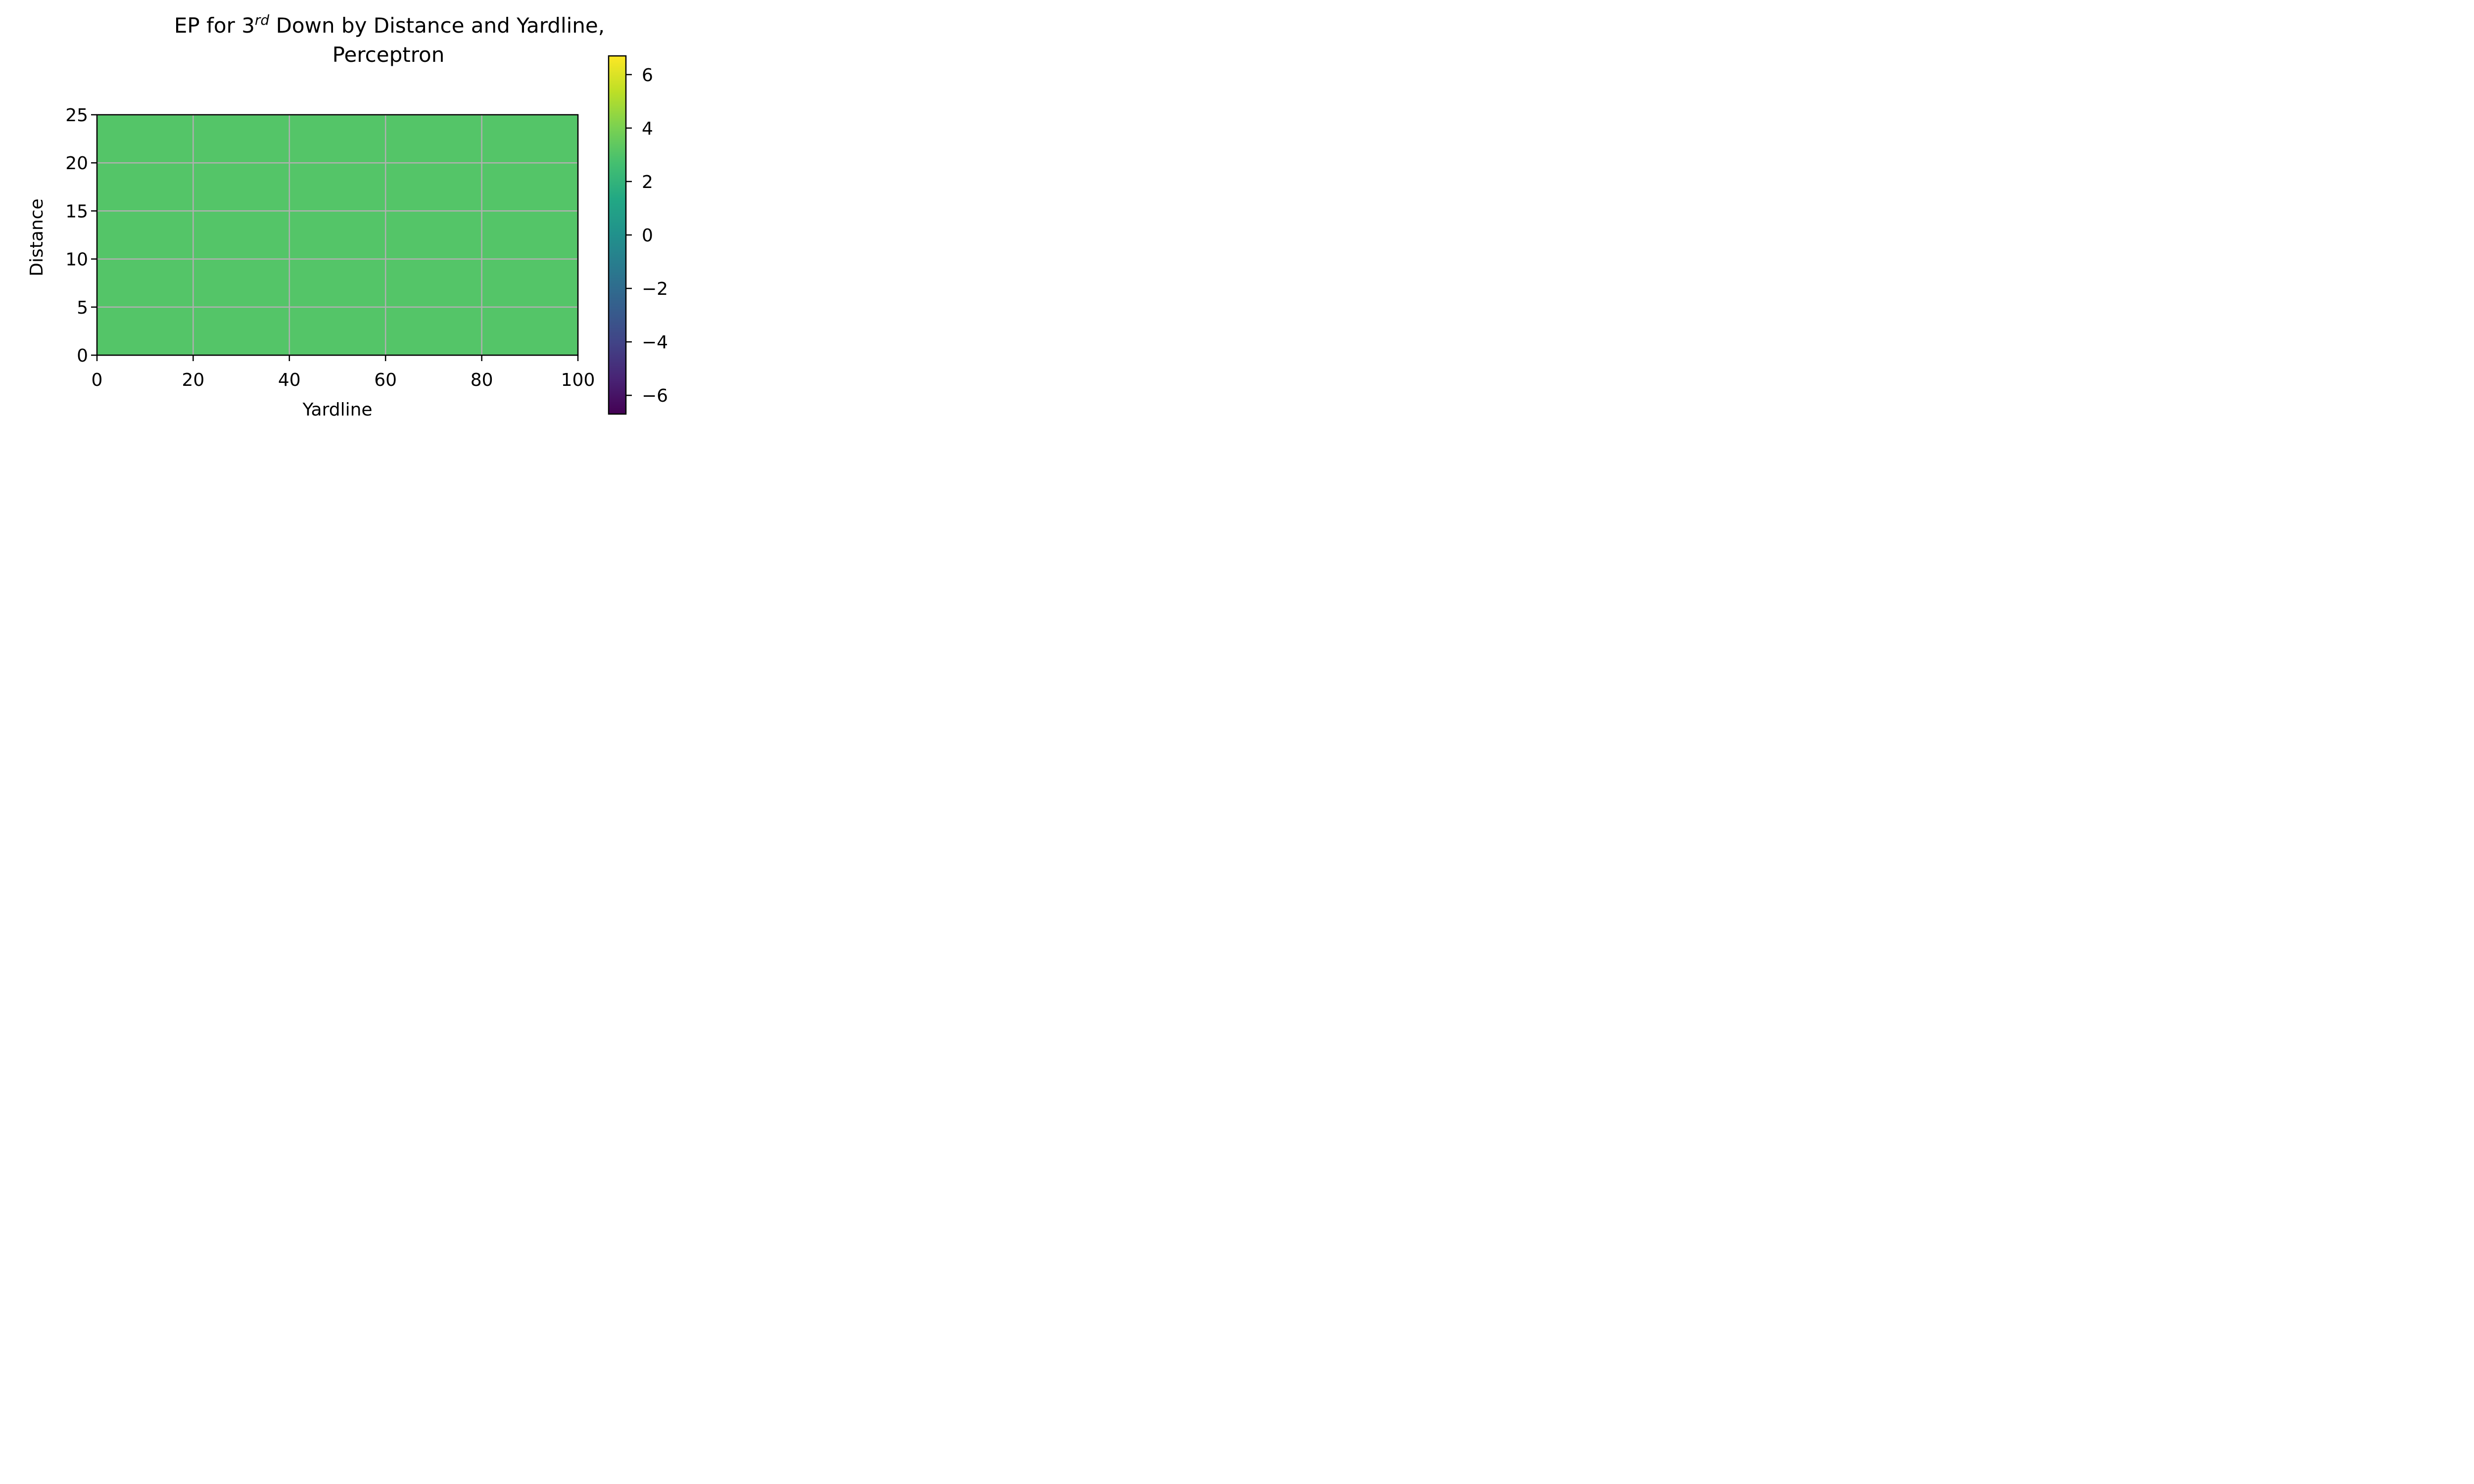 The width and height of the screenshot is (2474, 1484). Describe the element at coordinates (386, 380) in the screenshot. I see `x-tick-label: 60` at that location.